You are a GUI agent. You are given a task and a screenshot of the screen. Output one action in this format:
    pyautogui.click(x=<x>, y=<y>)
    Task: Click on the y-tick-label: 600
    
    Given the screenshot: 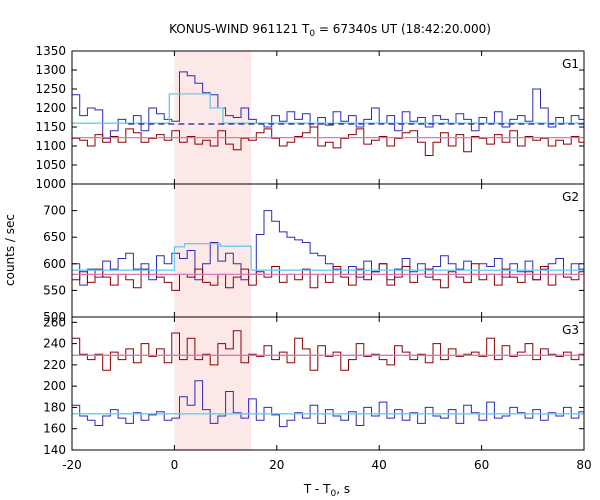 What is the action you would take?
    pyautogui.click(x=54, y=264)
    